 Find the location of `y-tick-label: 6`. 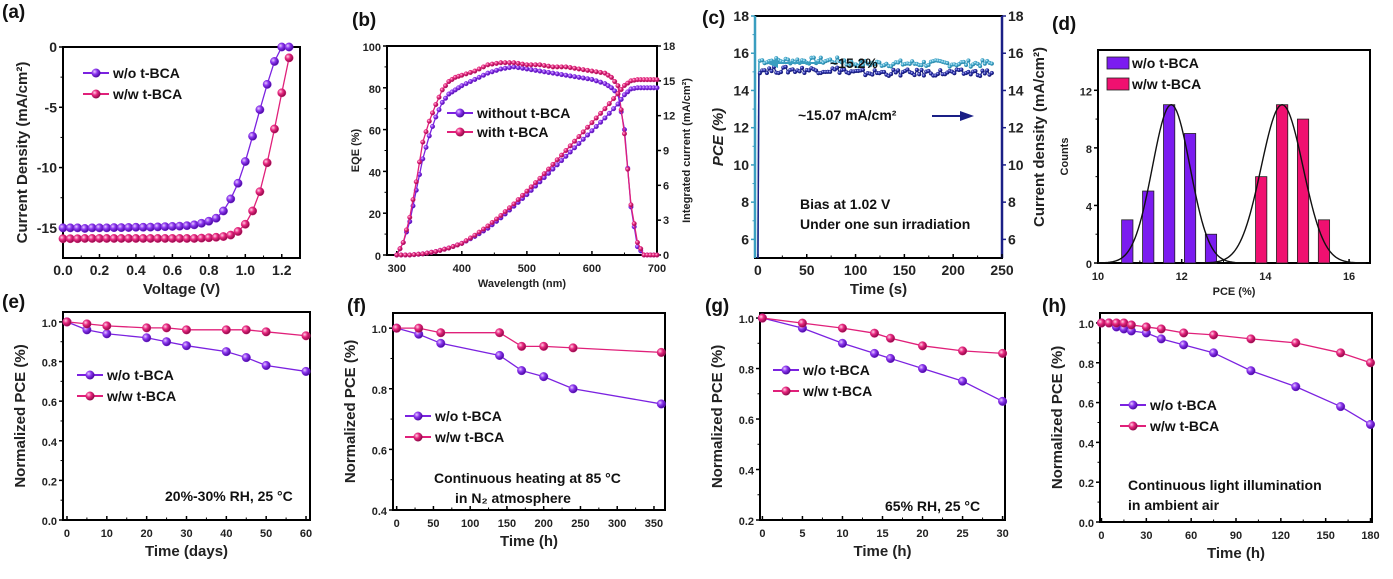

y-tick-label: 6 is located at coordinates (745, 239).